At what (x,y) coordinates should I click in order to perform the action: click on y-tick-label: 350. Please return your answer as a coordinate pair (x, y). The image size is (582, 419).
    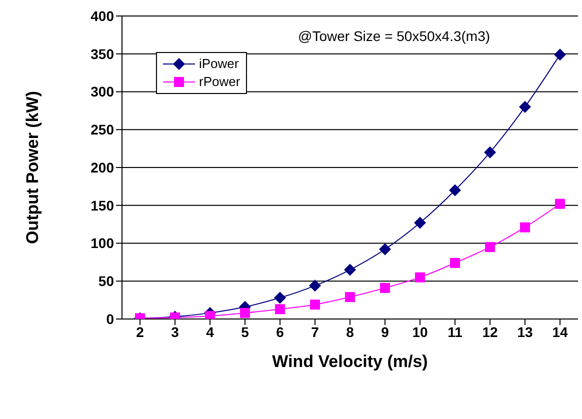
    Looking at the image, I should click on (102, 54).